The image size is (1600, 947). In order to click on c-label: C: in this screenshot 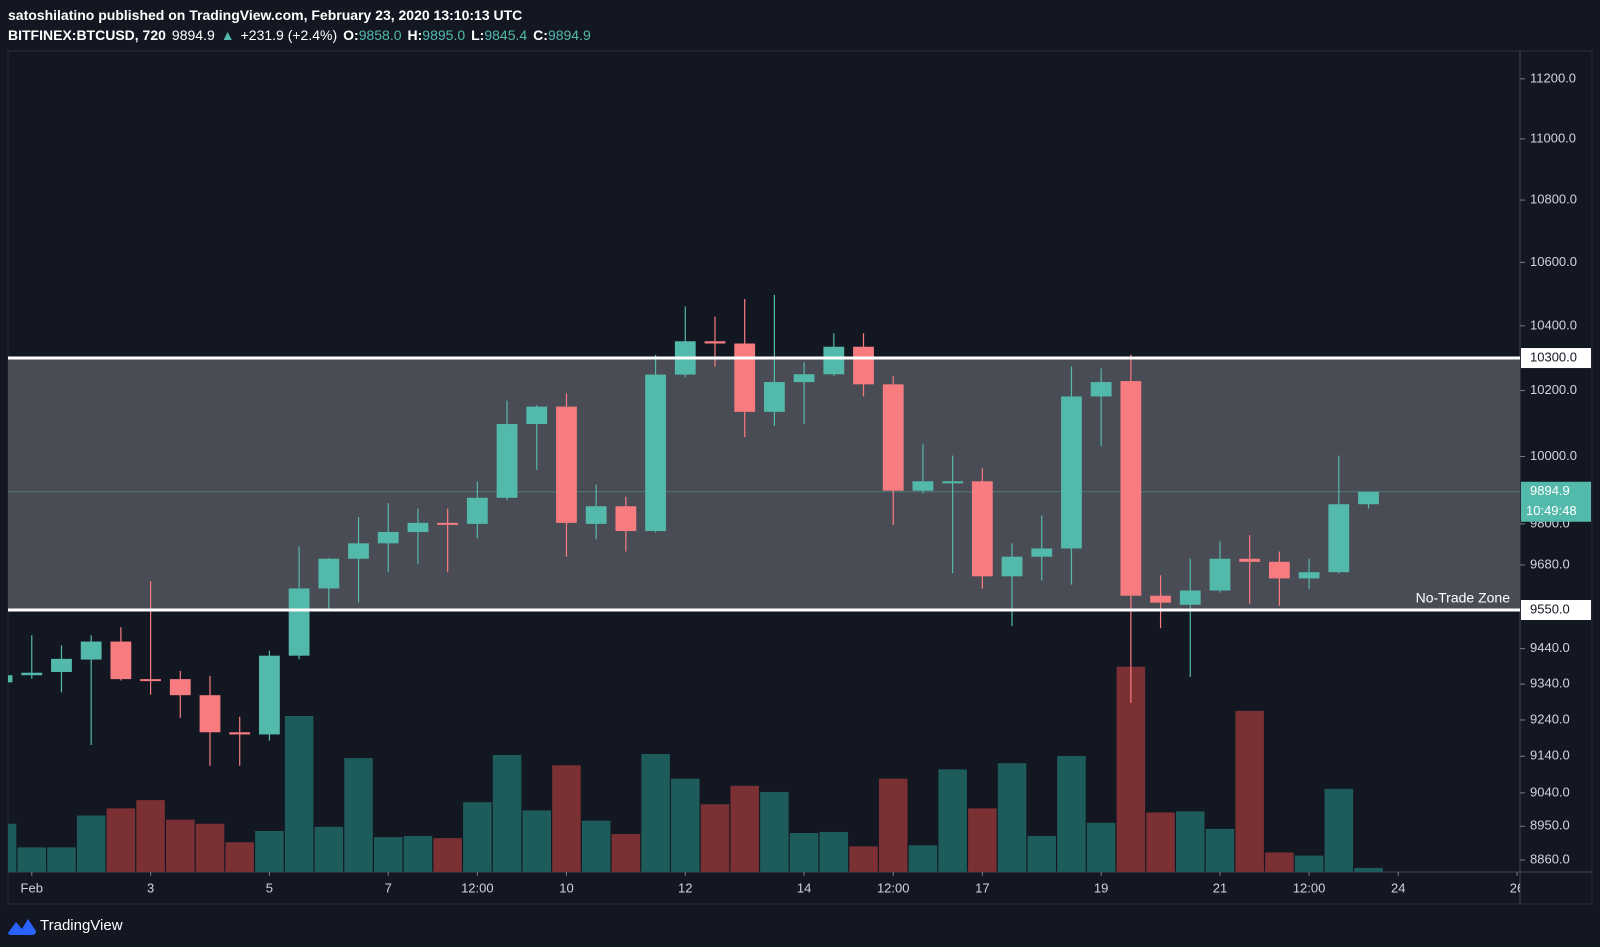, I will do `click(540, 35)`.